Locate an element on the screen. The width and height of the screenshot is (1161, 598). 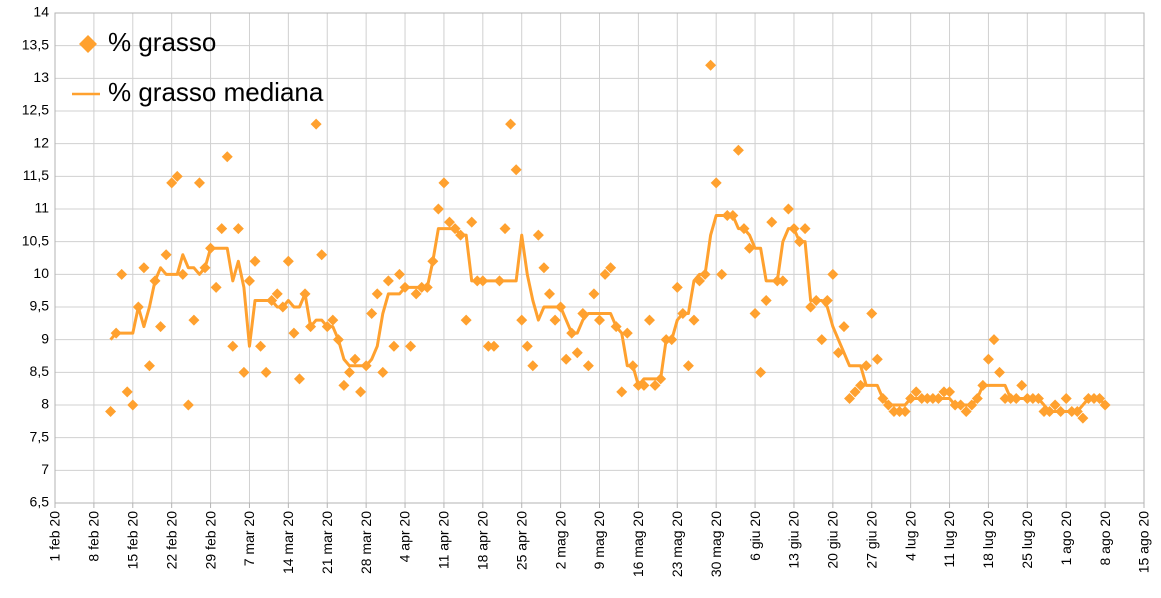
legend-label: % grasso is located at coordinates (162, 42).